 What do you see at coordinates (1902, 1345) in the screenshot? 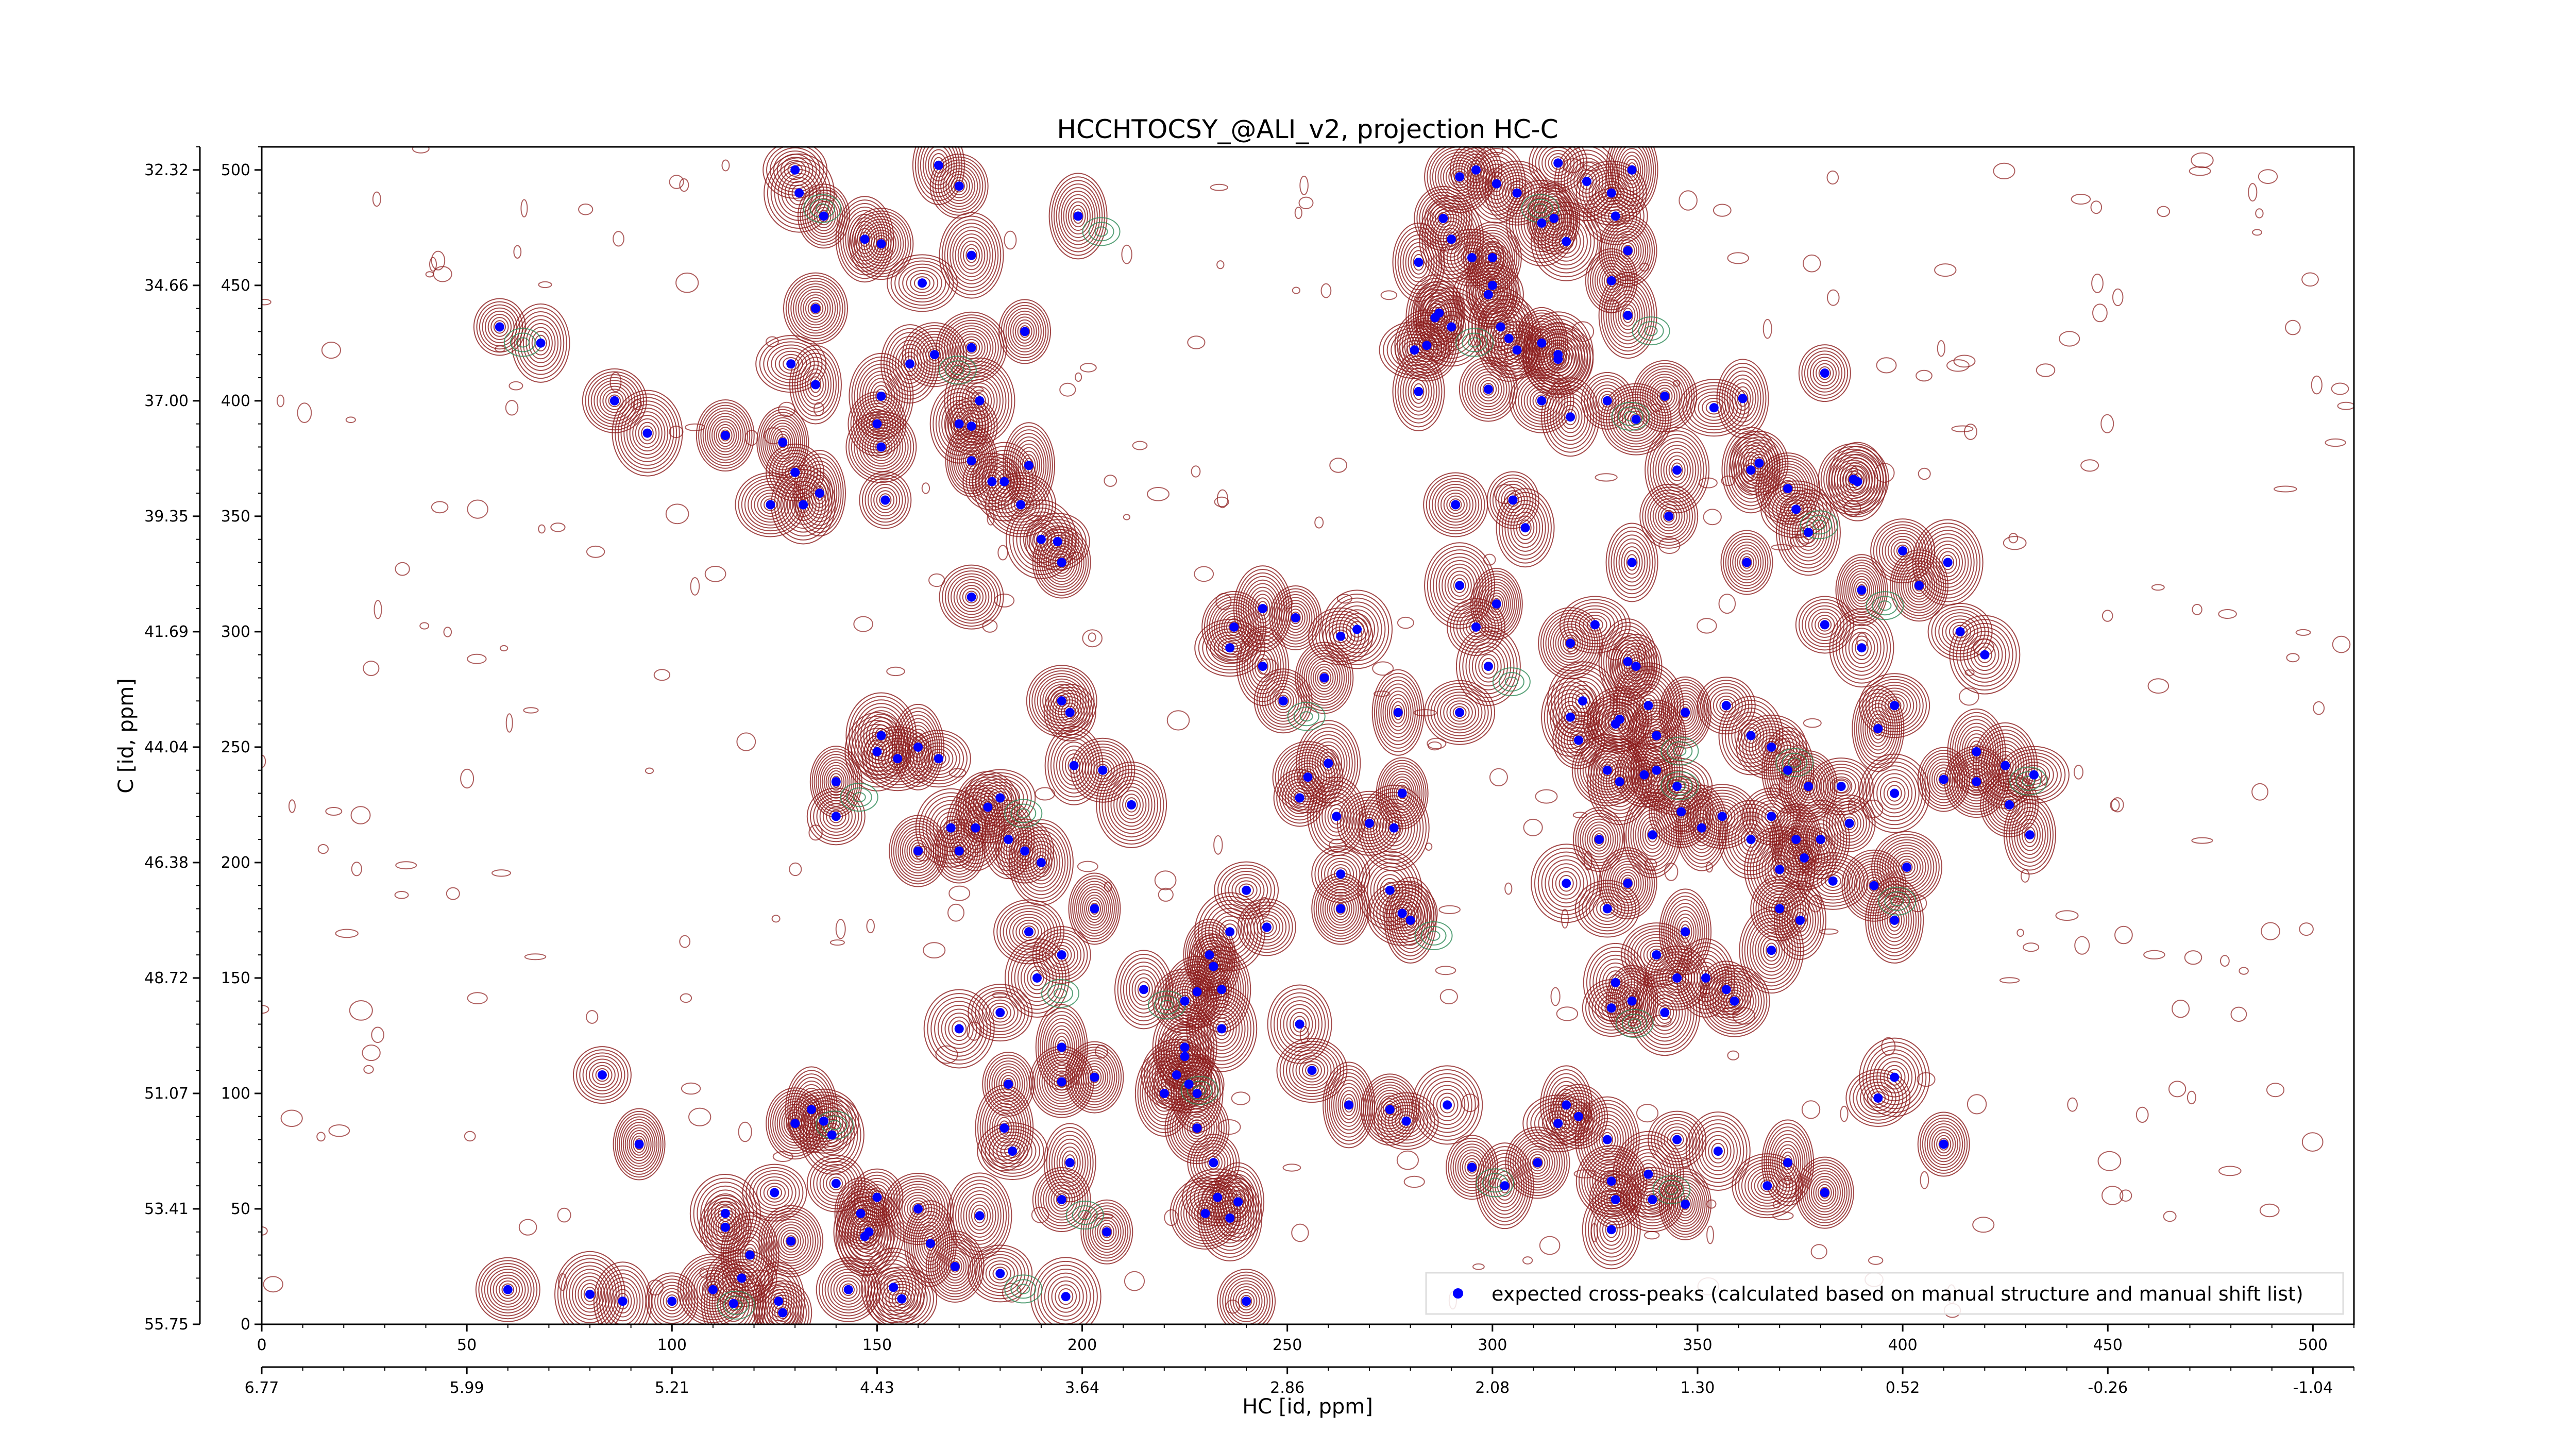
I see `x-index-tick-label: 400` at bounding box center [1902, 1345].